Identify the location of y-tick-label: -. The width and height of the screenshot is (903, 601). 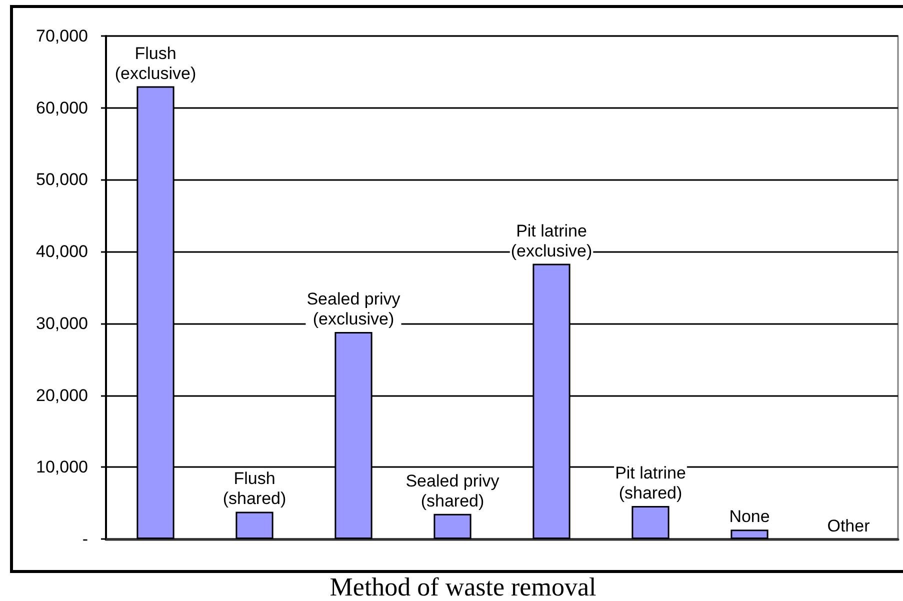
(85, 539).